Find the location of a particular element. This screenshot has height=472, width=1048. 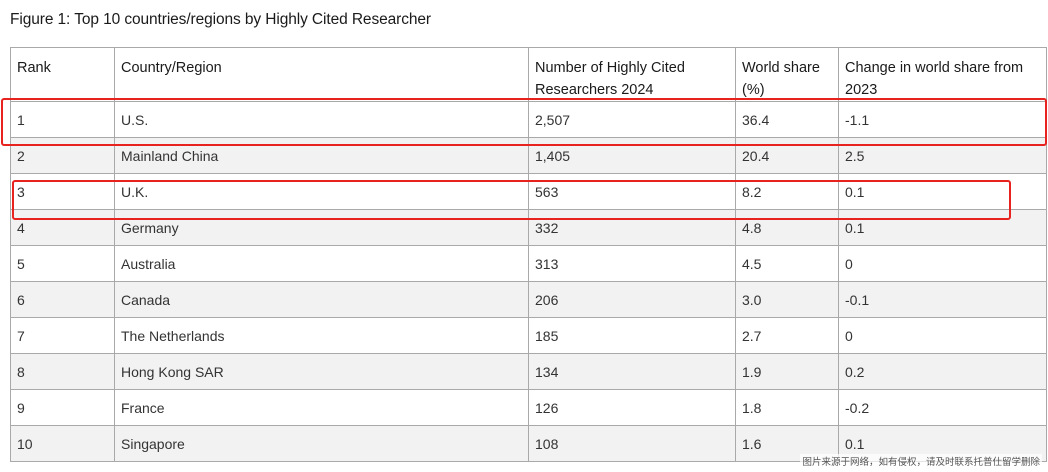

cell-rank: 1 is located at coordinates (62, 119).